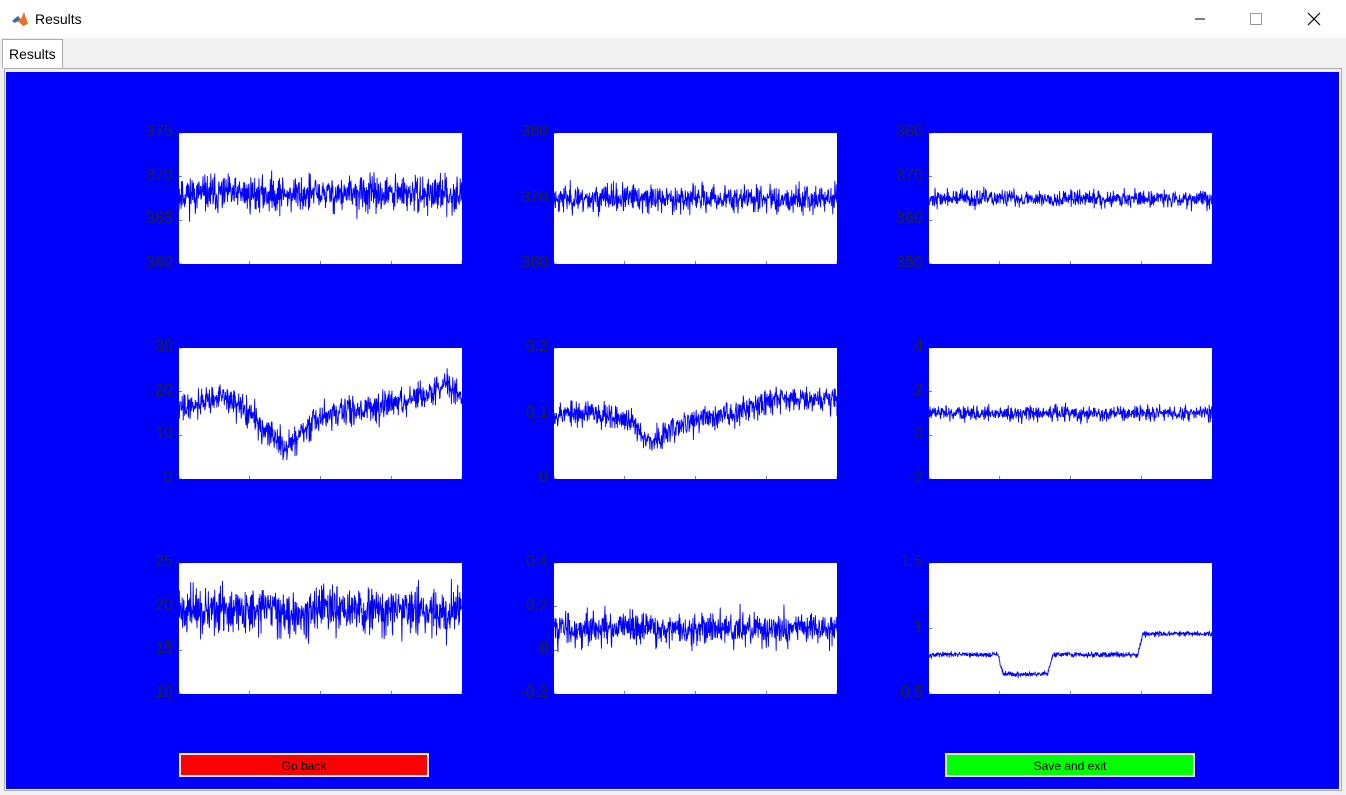 This screenshot has width=1346, height=795. What do you see at coordinates (911, 561) in the screenshot?
I see `y-tick-label: 1.5` at bounding box center [911, 561].